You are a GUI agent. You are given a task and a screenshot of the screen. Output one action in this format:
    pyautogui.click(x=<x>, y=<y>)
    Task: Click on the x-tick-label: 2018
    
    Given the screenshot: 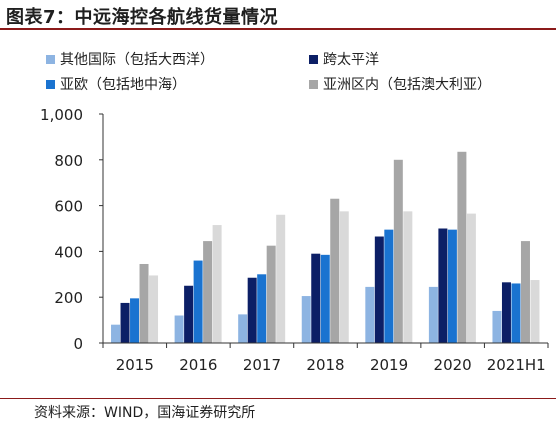 What is the action you would take?
    pyautogui.click(x=325, y=365)
    